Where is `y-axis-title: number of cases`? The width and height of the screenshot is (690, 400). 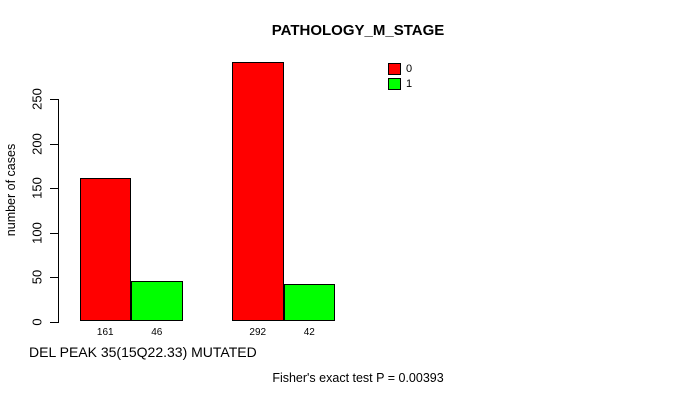
y-axis-title: number of cases is located at coordinates (11, 190).